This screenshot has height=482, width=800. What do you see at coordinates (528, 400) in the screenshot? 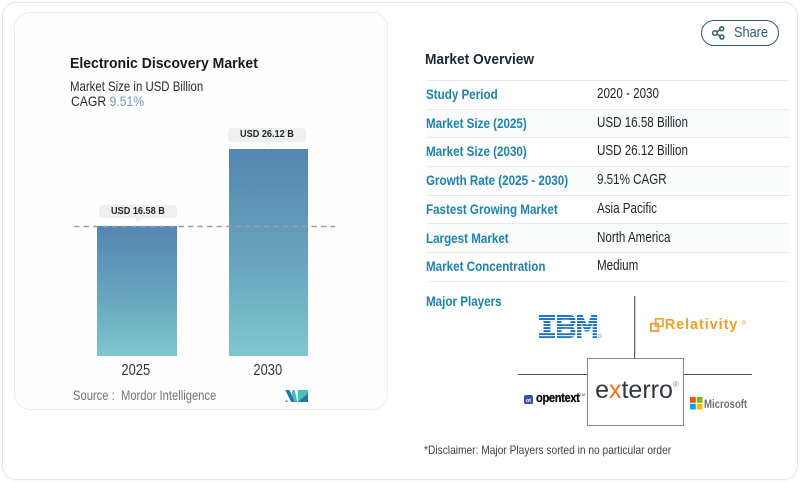
I see `svg-text: ot` at bounding box center [528, 400].